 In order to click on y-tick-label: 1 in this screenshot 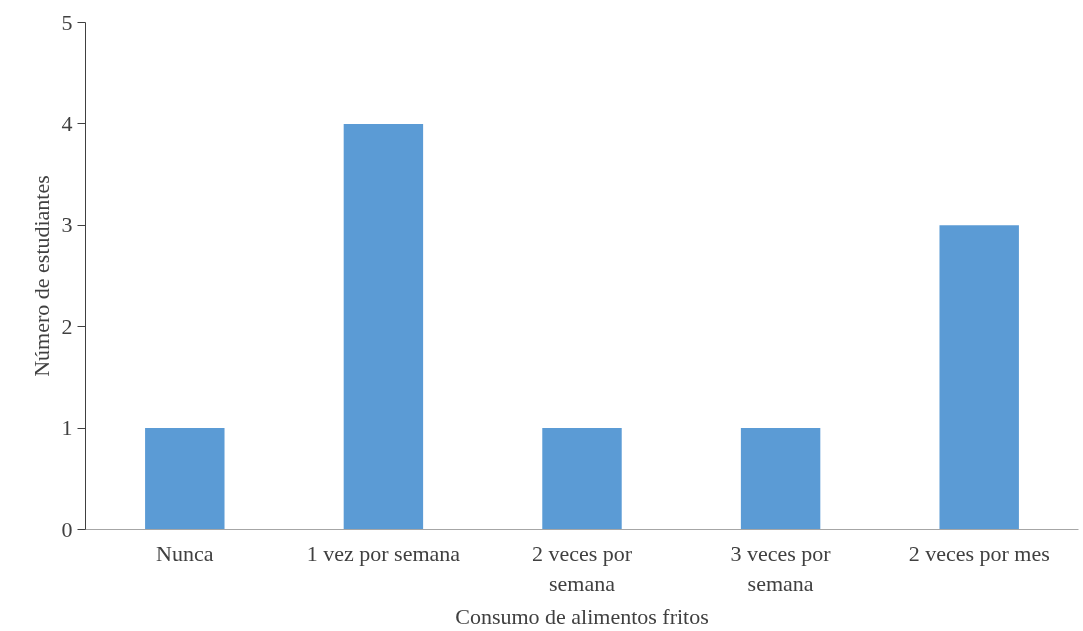, I will do `click(67, 428)`.